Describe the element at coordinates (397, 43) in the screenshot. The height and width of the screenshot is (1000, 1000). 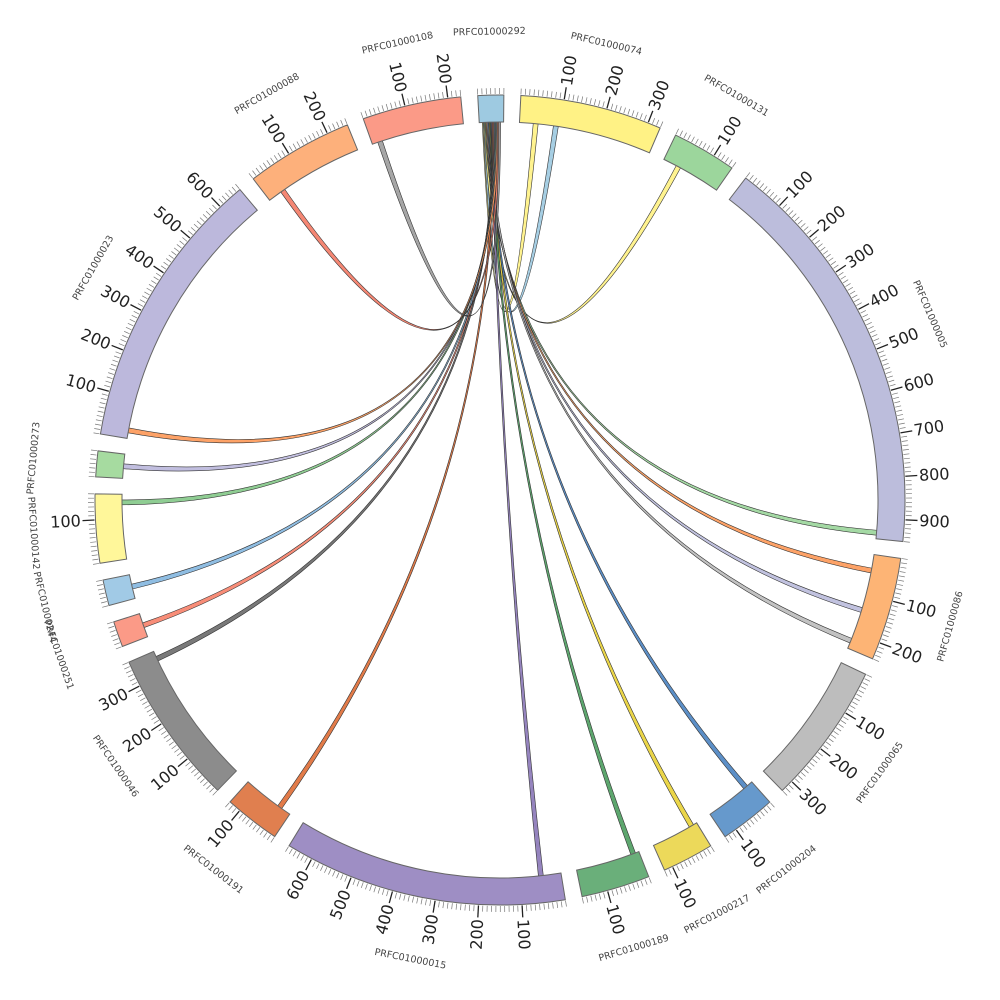
I see `segment-label-prfc01000108: PRFC01000108` at that location.